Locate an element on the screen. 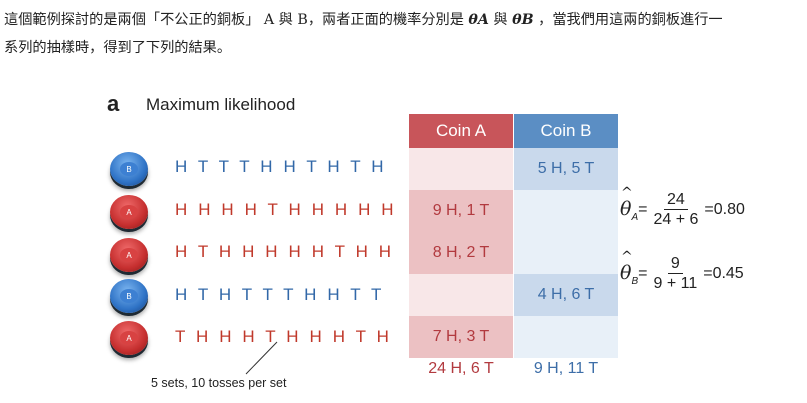 This screenshot has height=403, width=807. theta-subscript: A is located at coordinates (635, 217).